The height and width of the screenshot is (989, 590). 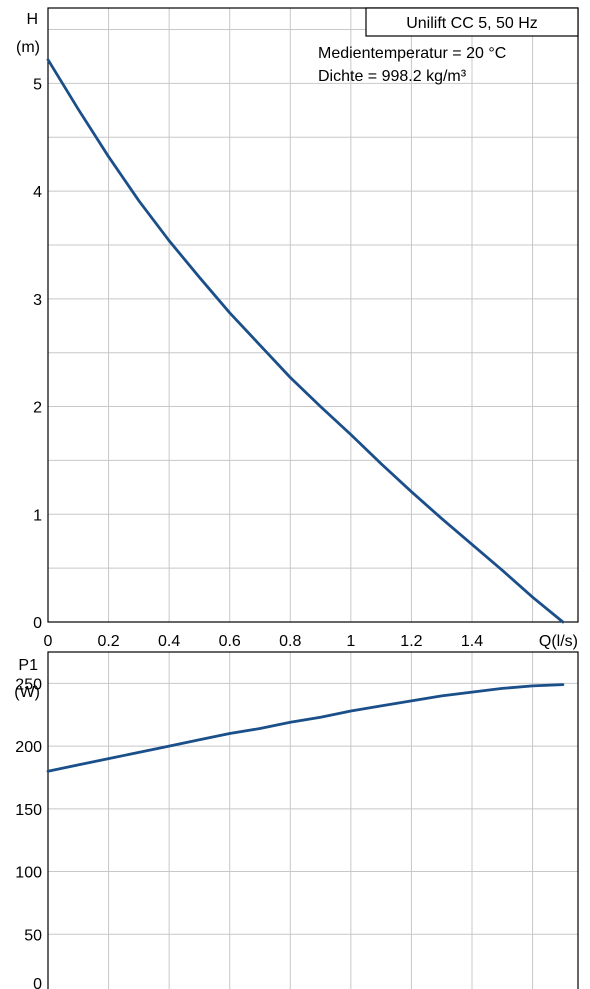 I want to click on power-y-tick-label: 150, so click(x=28, y=810).